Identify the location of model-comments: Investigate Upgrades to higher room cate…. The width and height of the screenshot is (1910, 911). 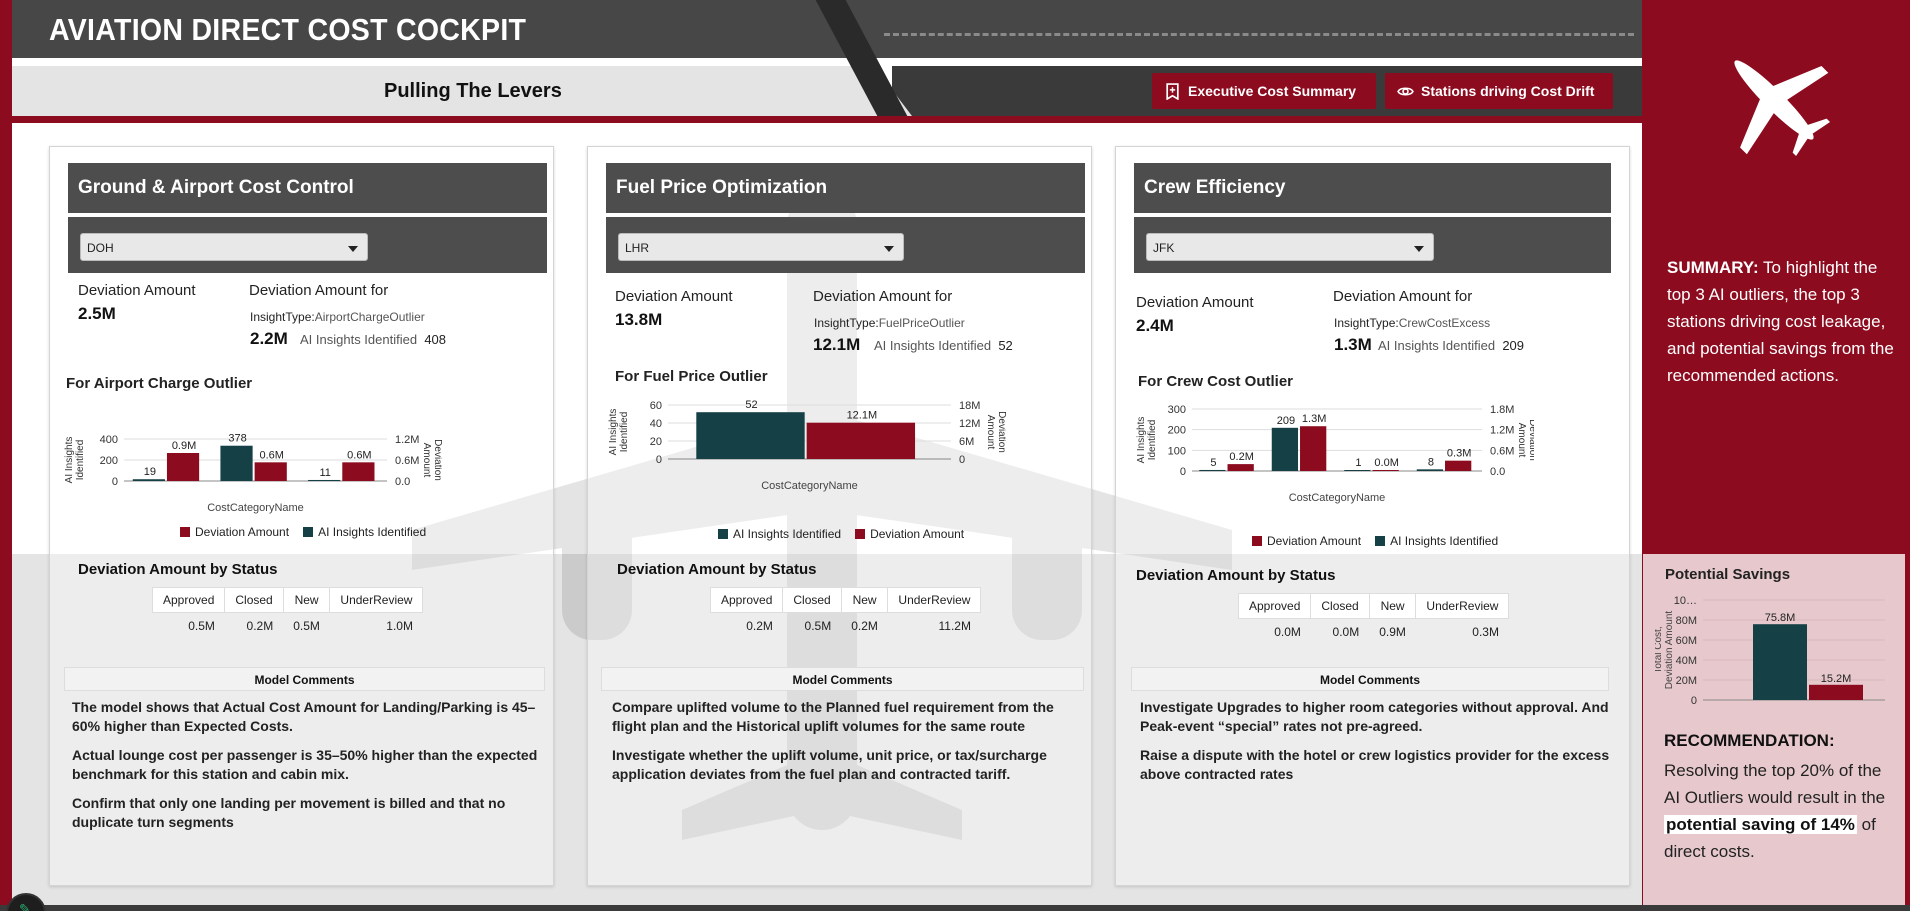
(1378, 746).